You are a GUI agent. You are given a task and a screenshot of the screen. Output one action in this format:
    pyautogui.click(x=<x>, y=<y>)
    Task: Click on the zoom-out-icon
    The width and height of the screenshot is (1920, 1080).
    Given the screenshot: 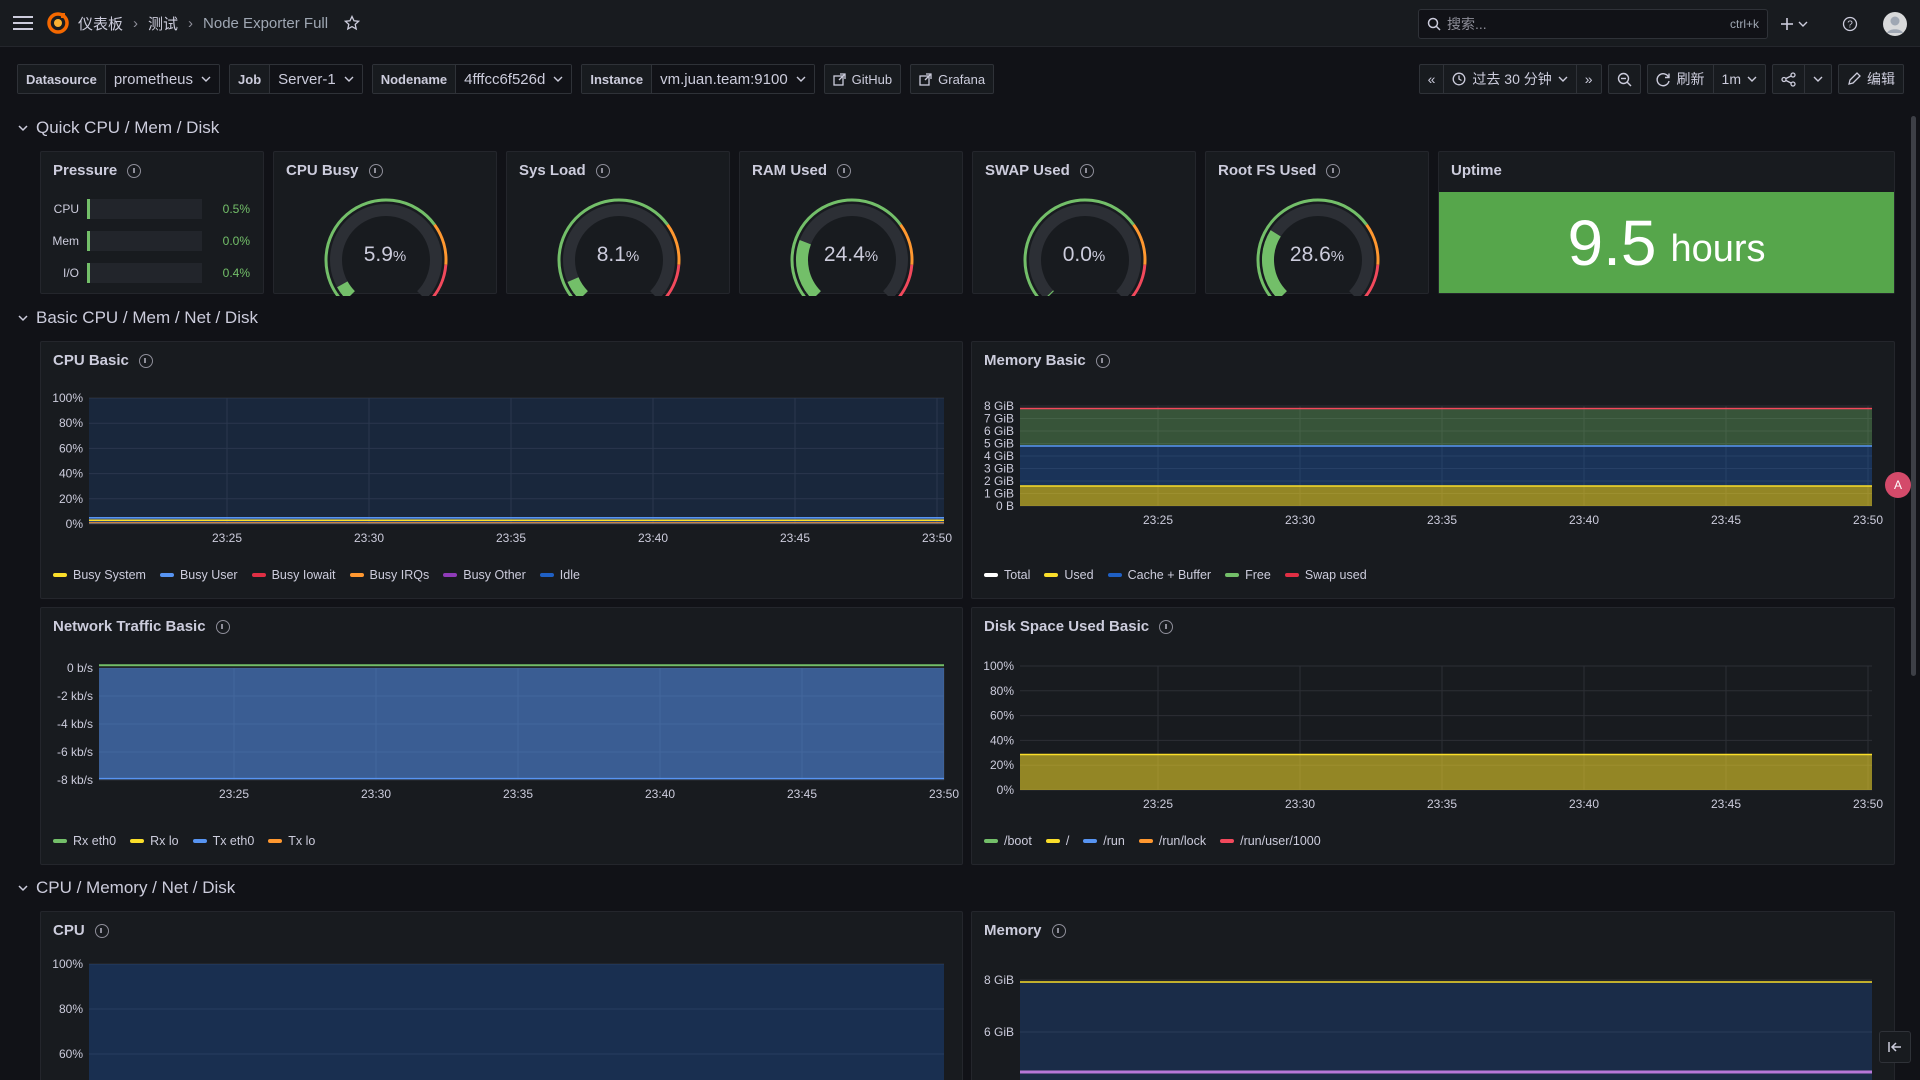 What is the action you would take?
    pyautogui.click(x=1624, y=79)
    